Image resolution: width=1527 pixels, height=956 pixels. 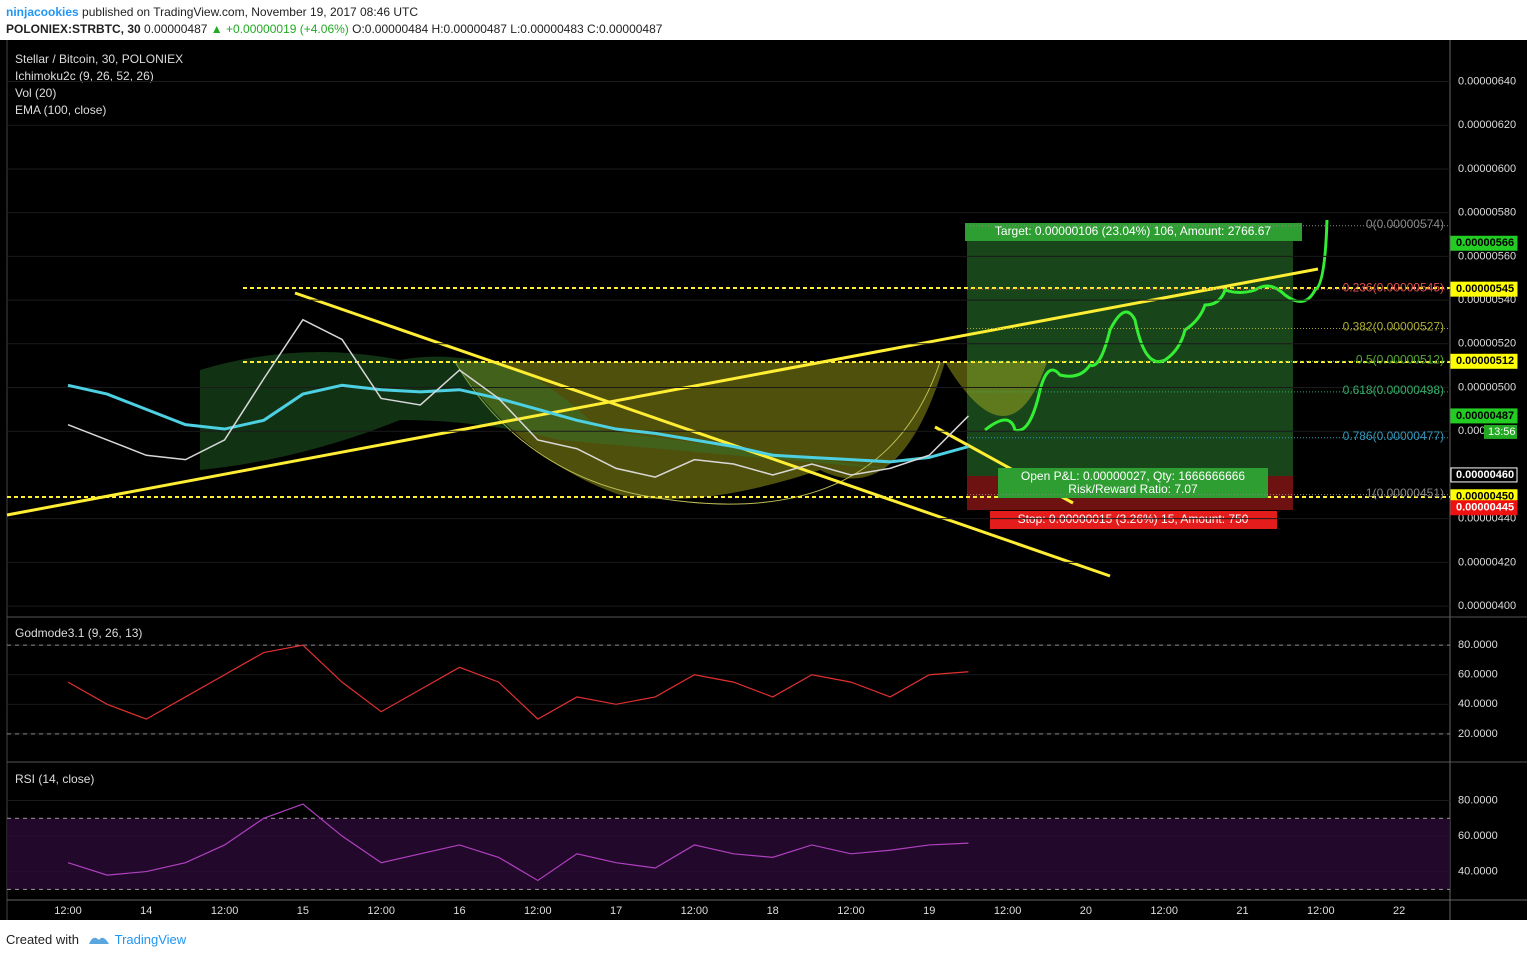 What do you see at coordinates (1487, 562) in the screenshot?
I see `y-tick-label: 0.00000420` at bounding box center [1487, 562].